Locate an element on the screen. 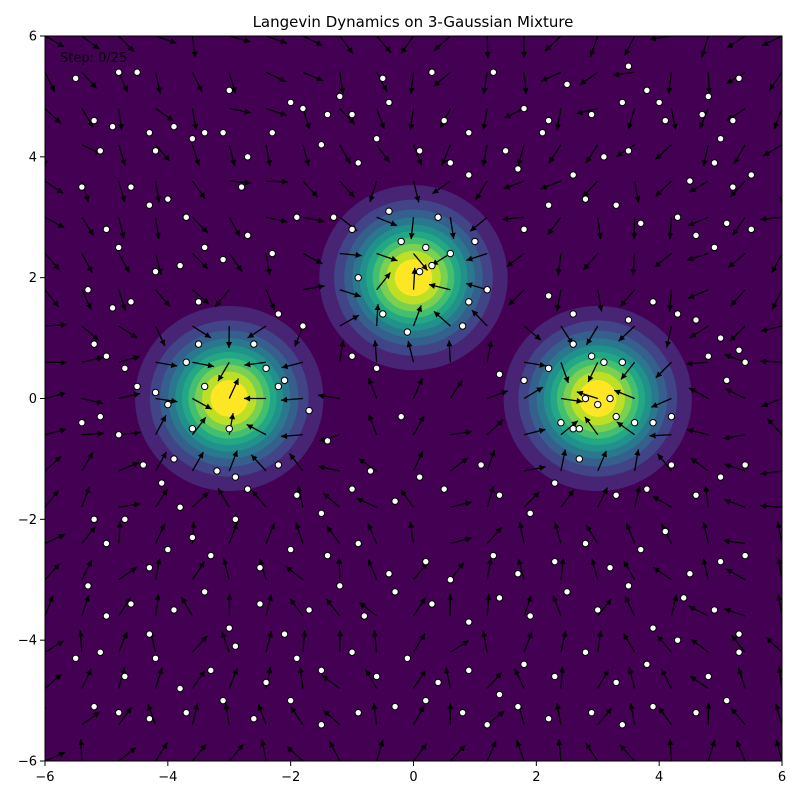 This screenshot has width=800, height=800. x-tick-label: 2 is located at coordinates (536, 777).